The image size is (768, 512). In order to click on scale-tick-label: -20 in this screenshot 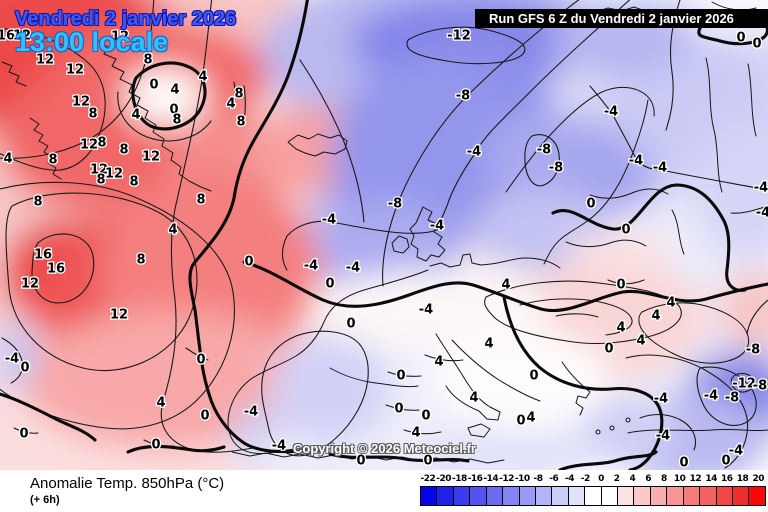, I will do `click(443, 479)`.